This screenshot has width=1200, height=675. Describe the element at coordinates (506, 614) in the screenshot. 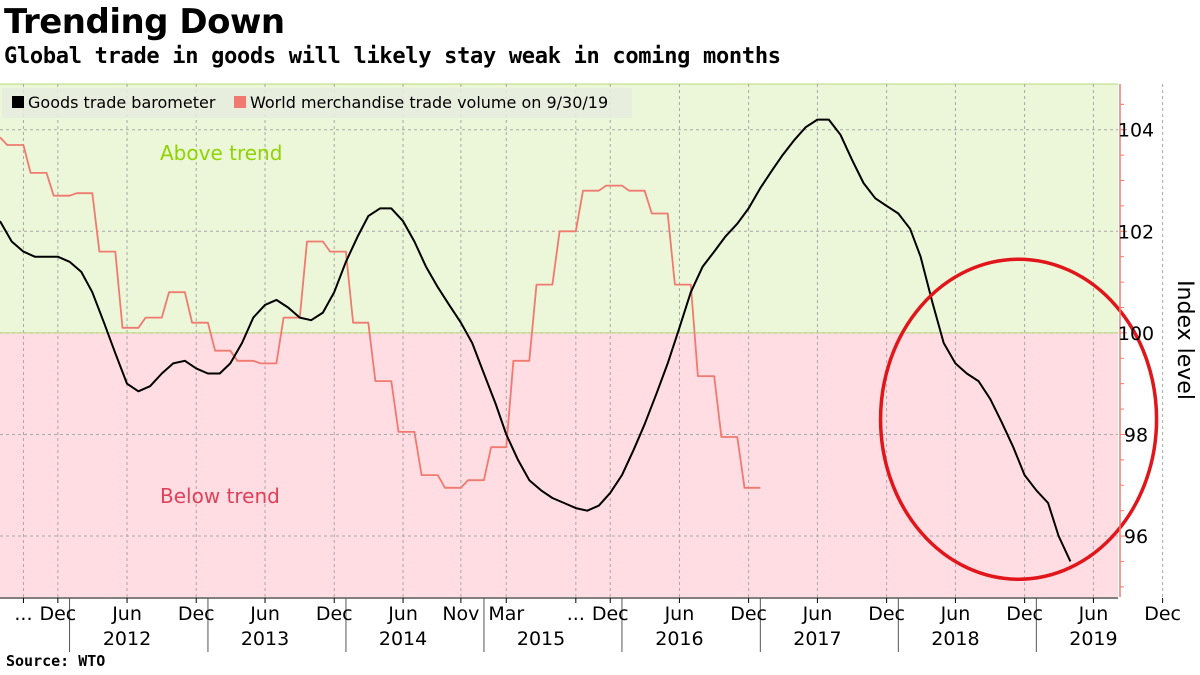

I see `x-tick-label: Mar` at that location.